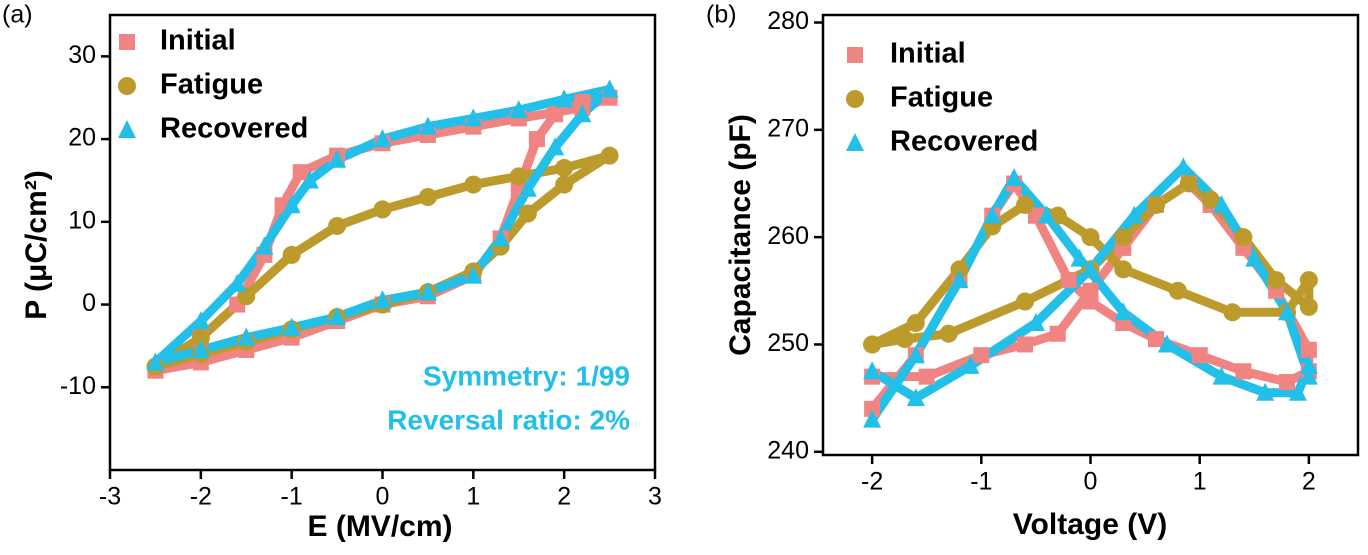 The width and height of the screenshot is (1368, 555). Describe the element at coordinates (526, 375) in the screenshot. I see `annotation: Symmetry: 1/99` at that location.